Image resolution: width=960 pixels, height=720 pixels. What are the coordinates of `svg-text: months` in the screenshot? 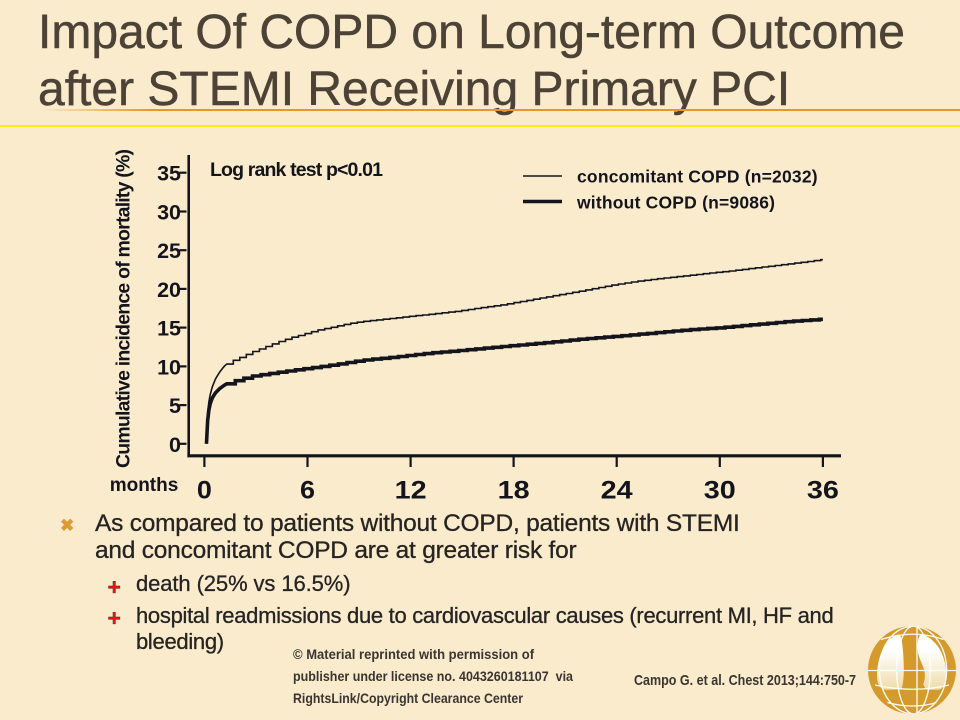 It's located at (144, 485).